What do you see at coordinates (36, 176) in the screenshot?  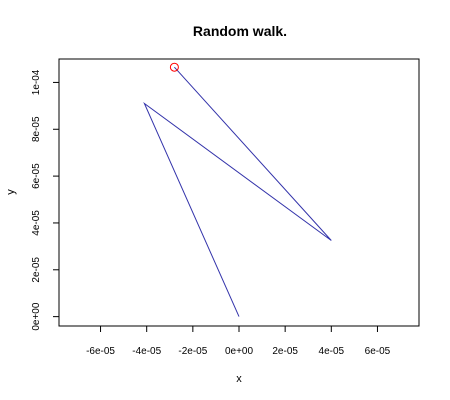 I see `y-tick-label: 6e-05` at bounding box center [36, 176].